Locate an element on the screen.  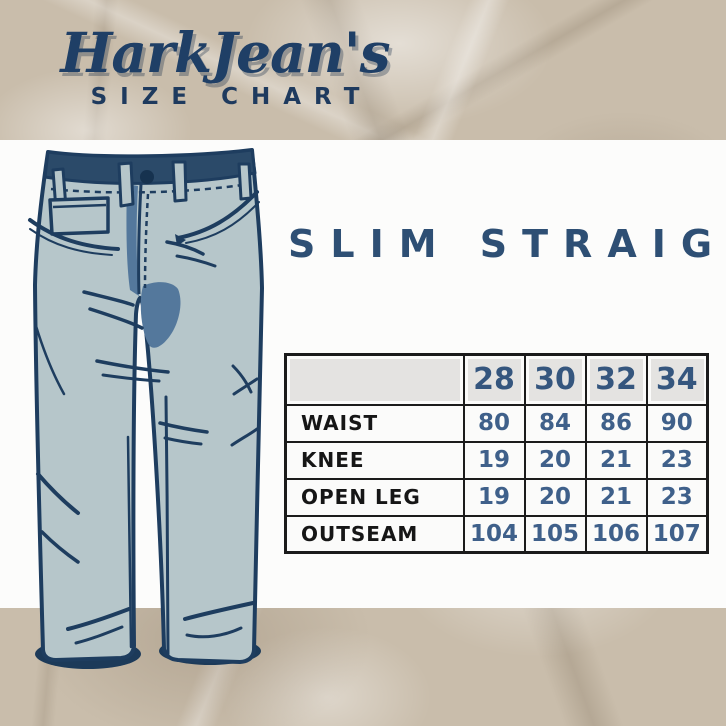
size-column-32: 32 is located at coordinates (616, 379).